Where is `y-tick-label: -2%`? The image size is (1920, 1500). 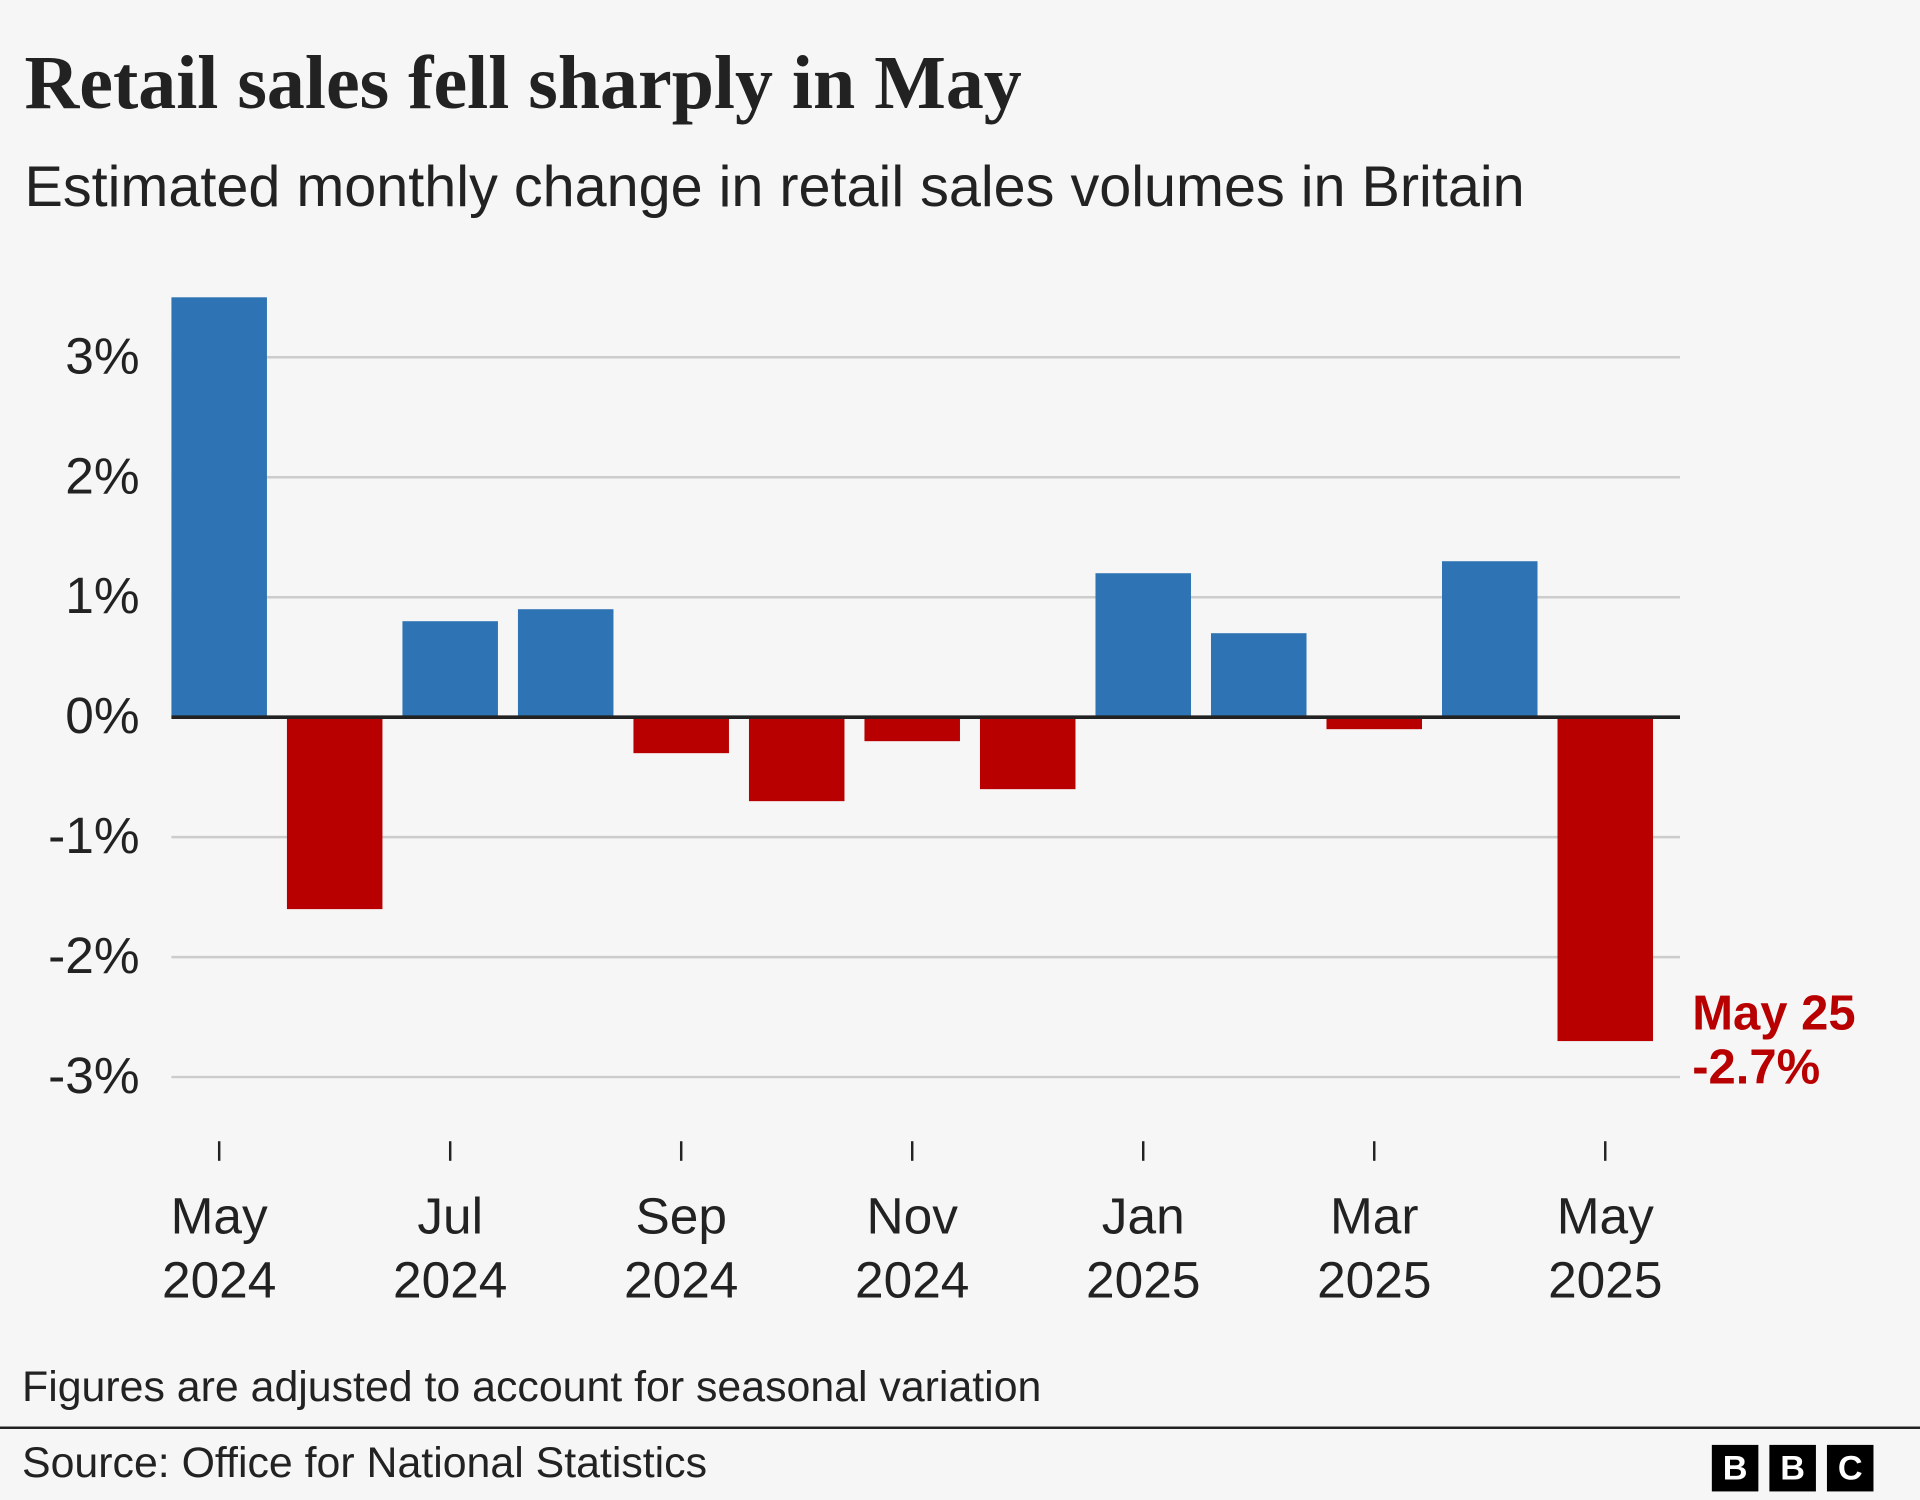
y-tick-label: -2% is located at coordinates (93, 955).